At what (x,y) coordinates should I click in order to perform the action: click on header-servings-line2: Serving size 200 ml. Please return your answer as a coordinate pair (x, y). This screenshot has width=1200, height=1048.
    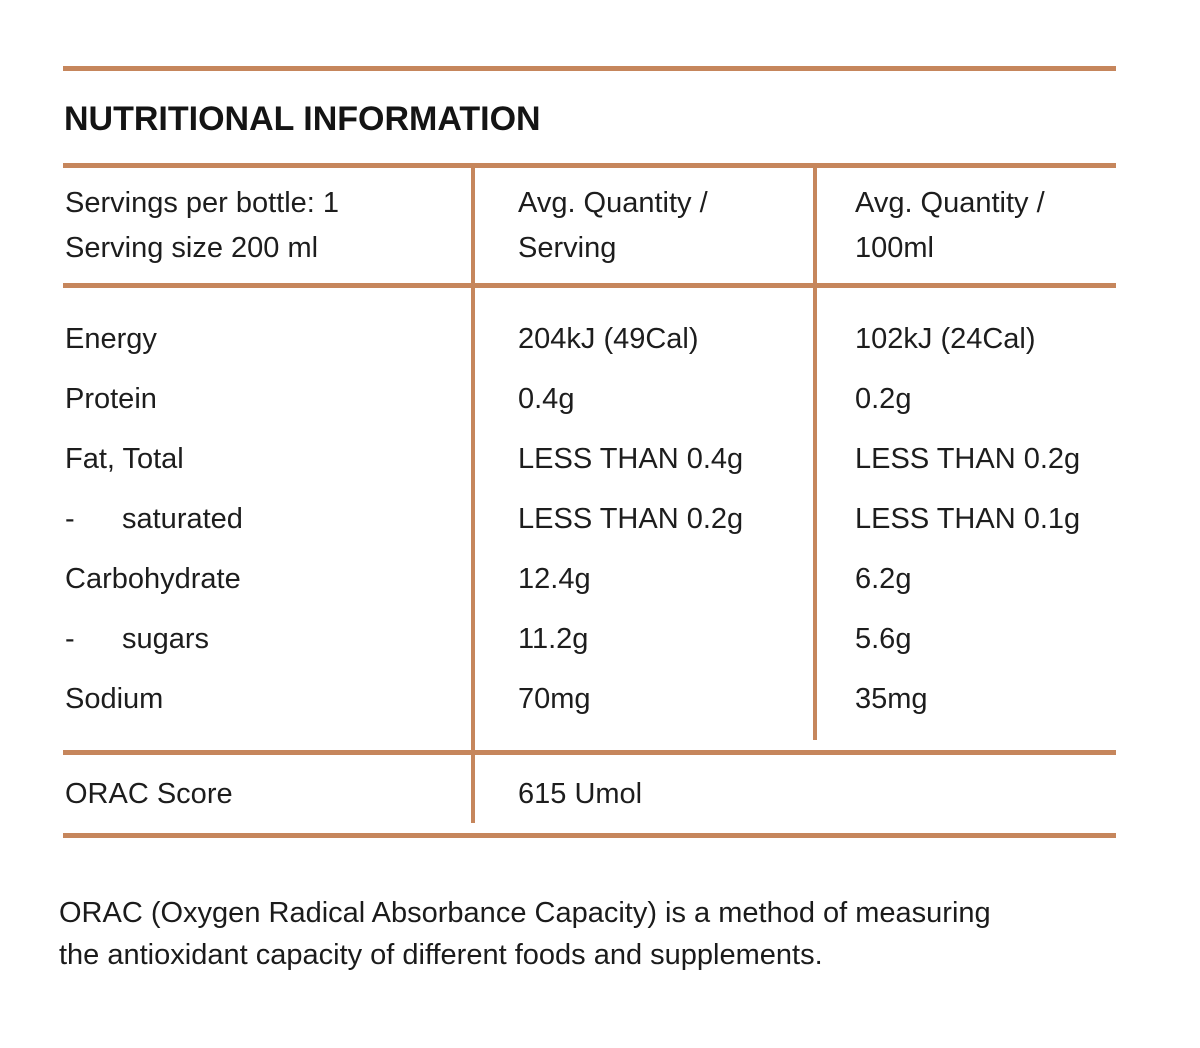
    Looking at the image, I should click on (192, 248).